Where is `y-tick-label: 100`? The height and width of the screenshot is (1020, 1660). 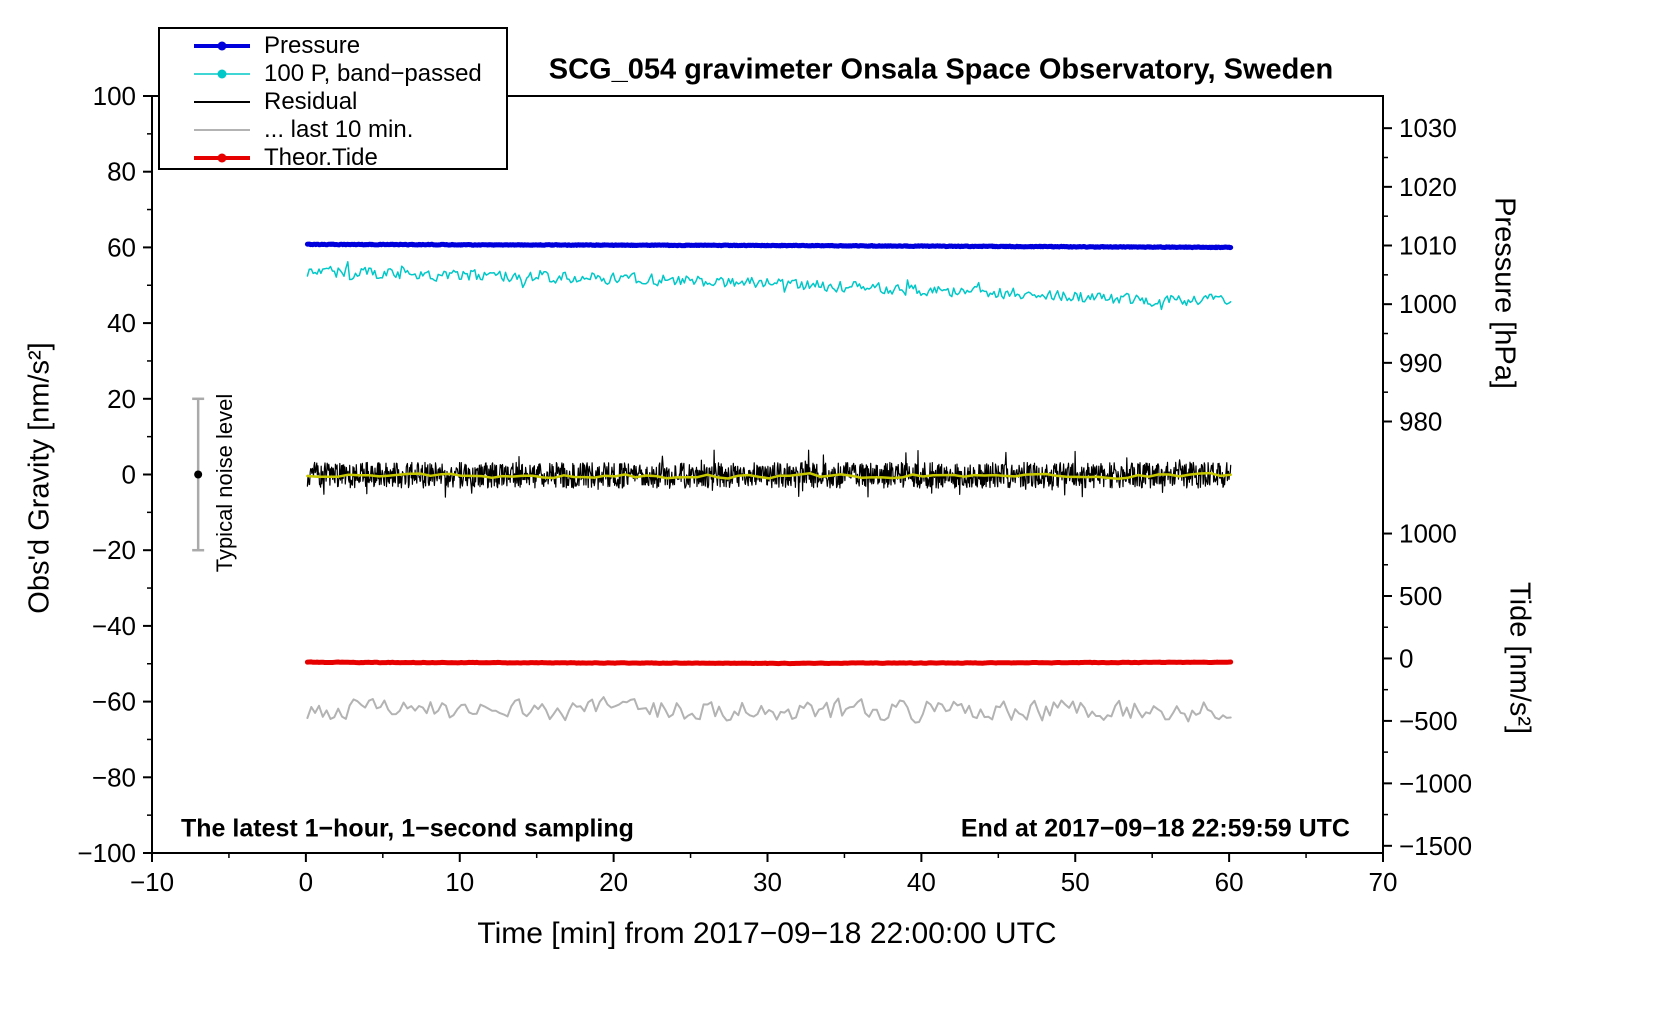
y-tick-label: 100 is located at coordinates (114, 96).